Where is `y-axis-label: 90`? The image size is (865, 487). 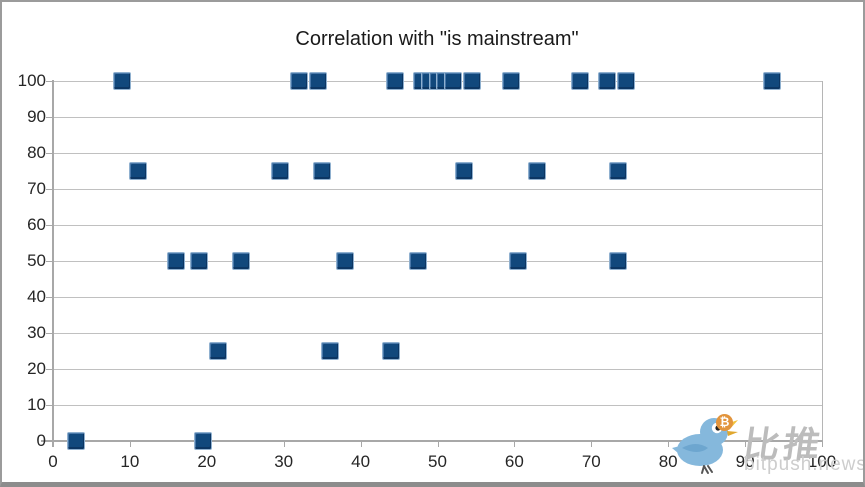 y-axis-label: 90 is located at coordinates (36, 116).